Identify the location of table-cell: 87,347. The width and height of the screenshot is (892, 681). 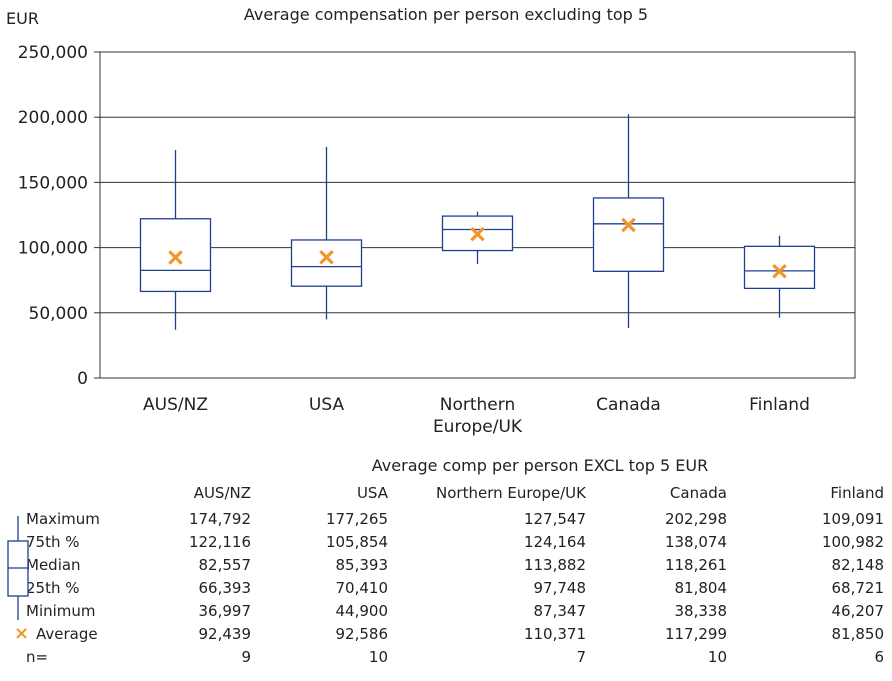
(560, 611).